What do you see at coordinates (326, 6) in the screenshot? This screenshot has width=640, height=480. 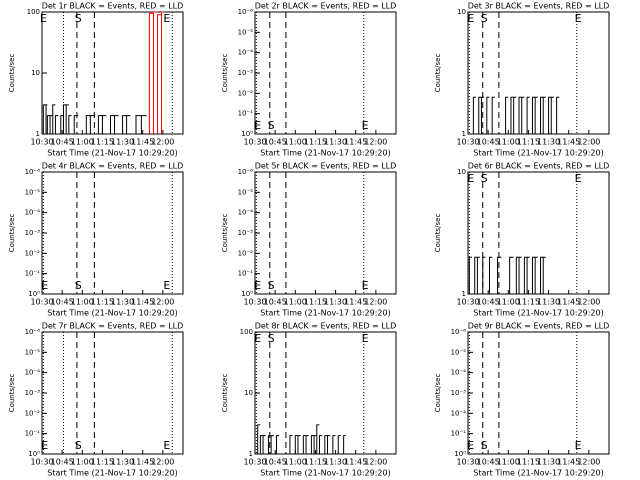 I see `panel-title: Det 2r BLACK = Events, RED = LLD` at bounding box center [326, 6].